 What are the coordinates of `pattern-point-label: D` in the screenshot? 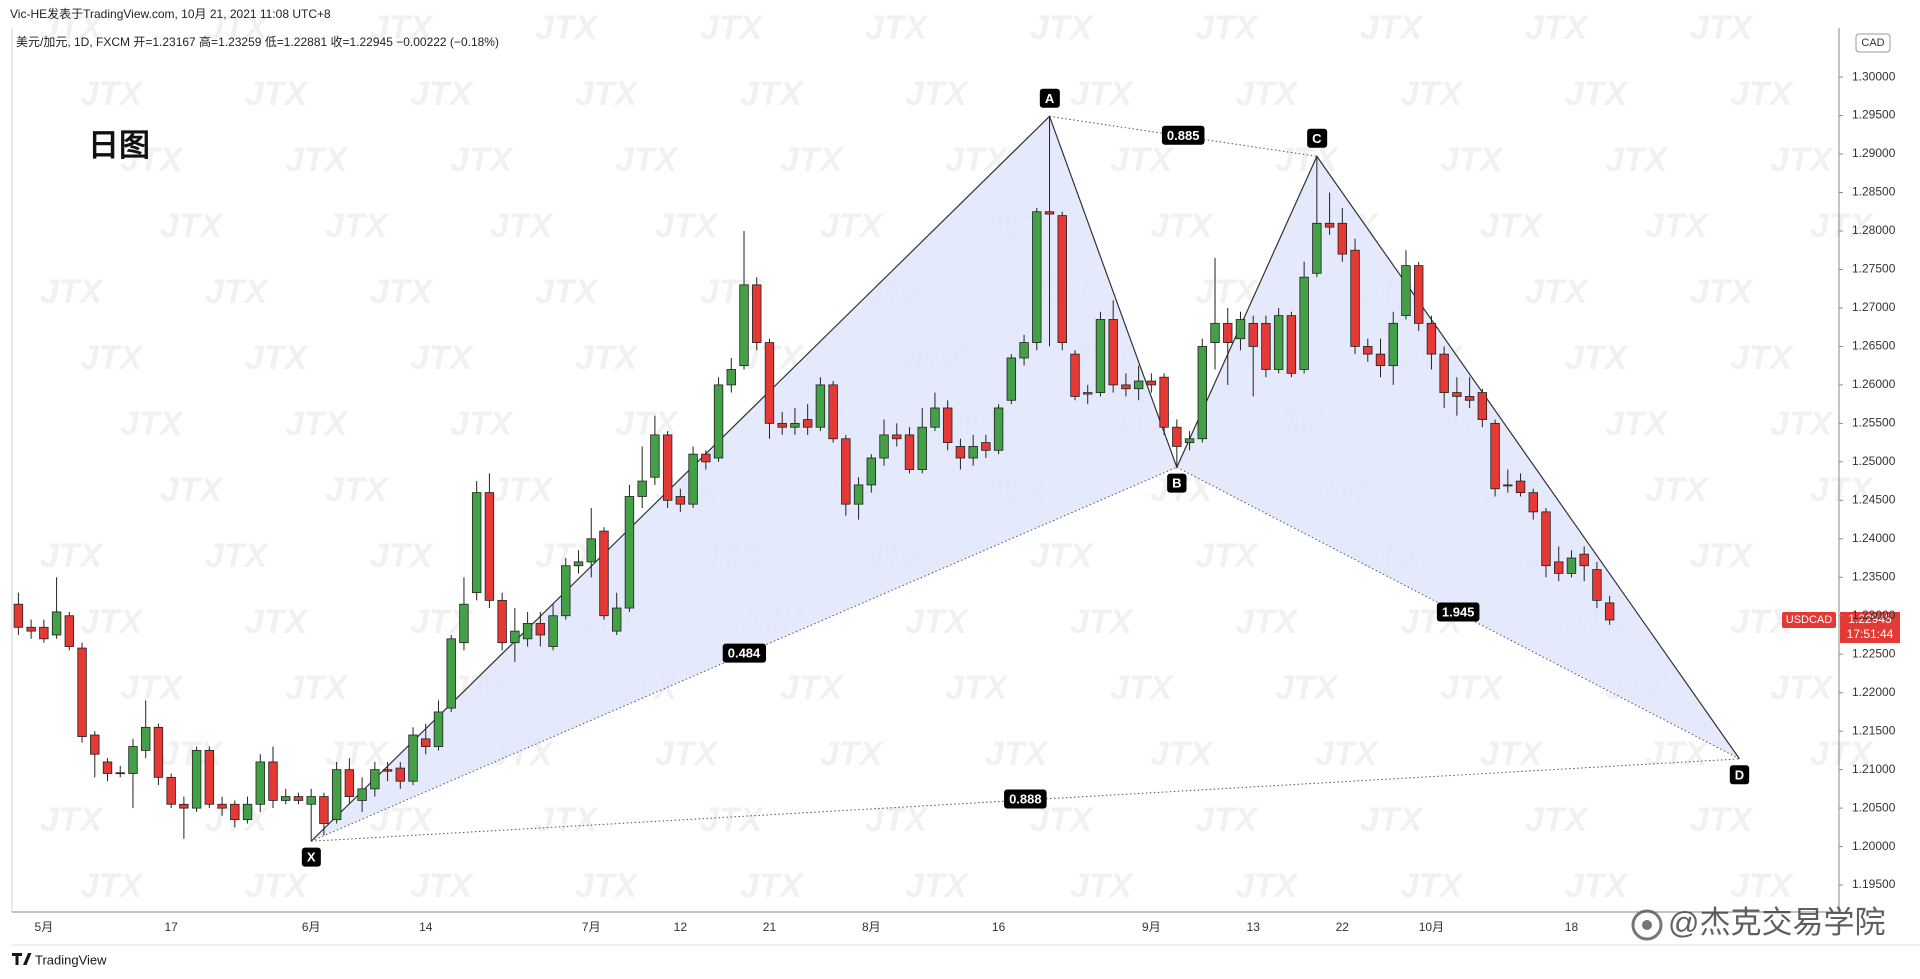 It's located at (1739, 774).